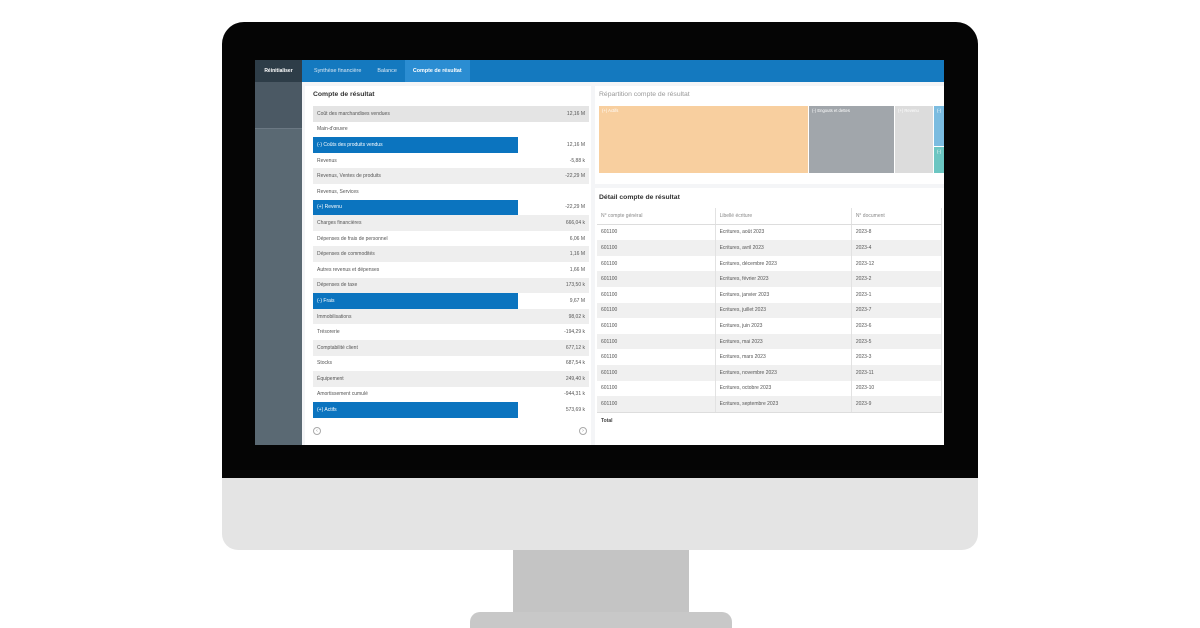 The image size is (1200, 628). Describe the element at coordinates (784, 372) in the screenshot. I see `table-cell: Ecritures, novembre 2023` at that location.